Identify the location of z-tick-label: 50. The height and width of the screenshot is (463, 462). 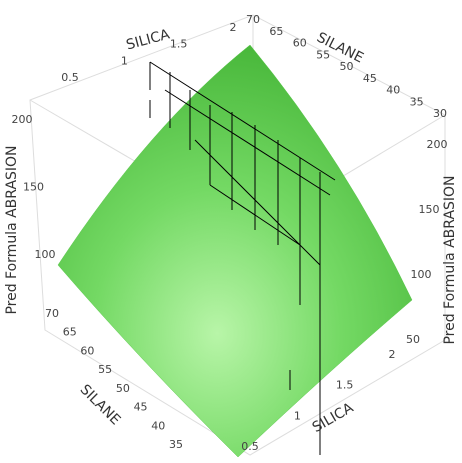
(413, 339).